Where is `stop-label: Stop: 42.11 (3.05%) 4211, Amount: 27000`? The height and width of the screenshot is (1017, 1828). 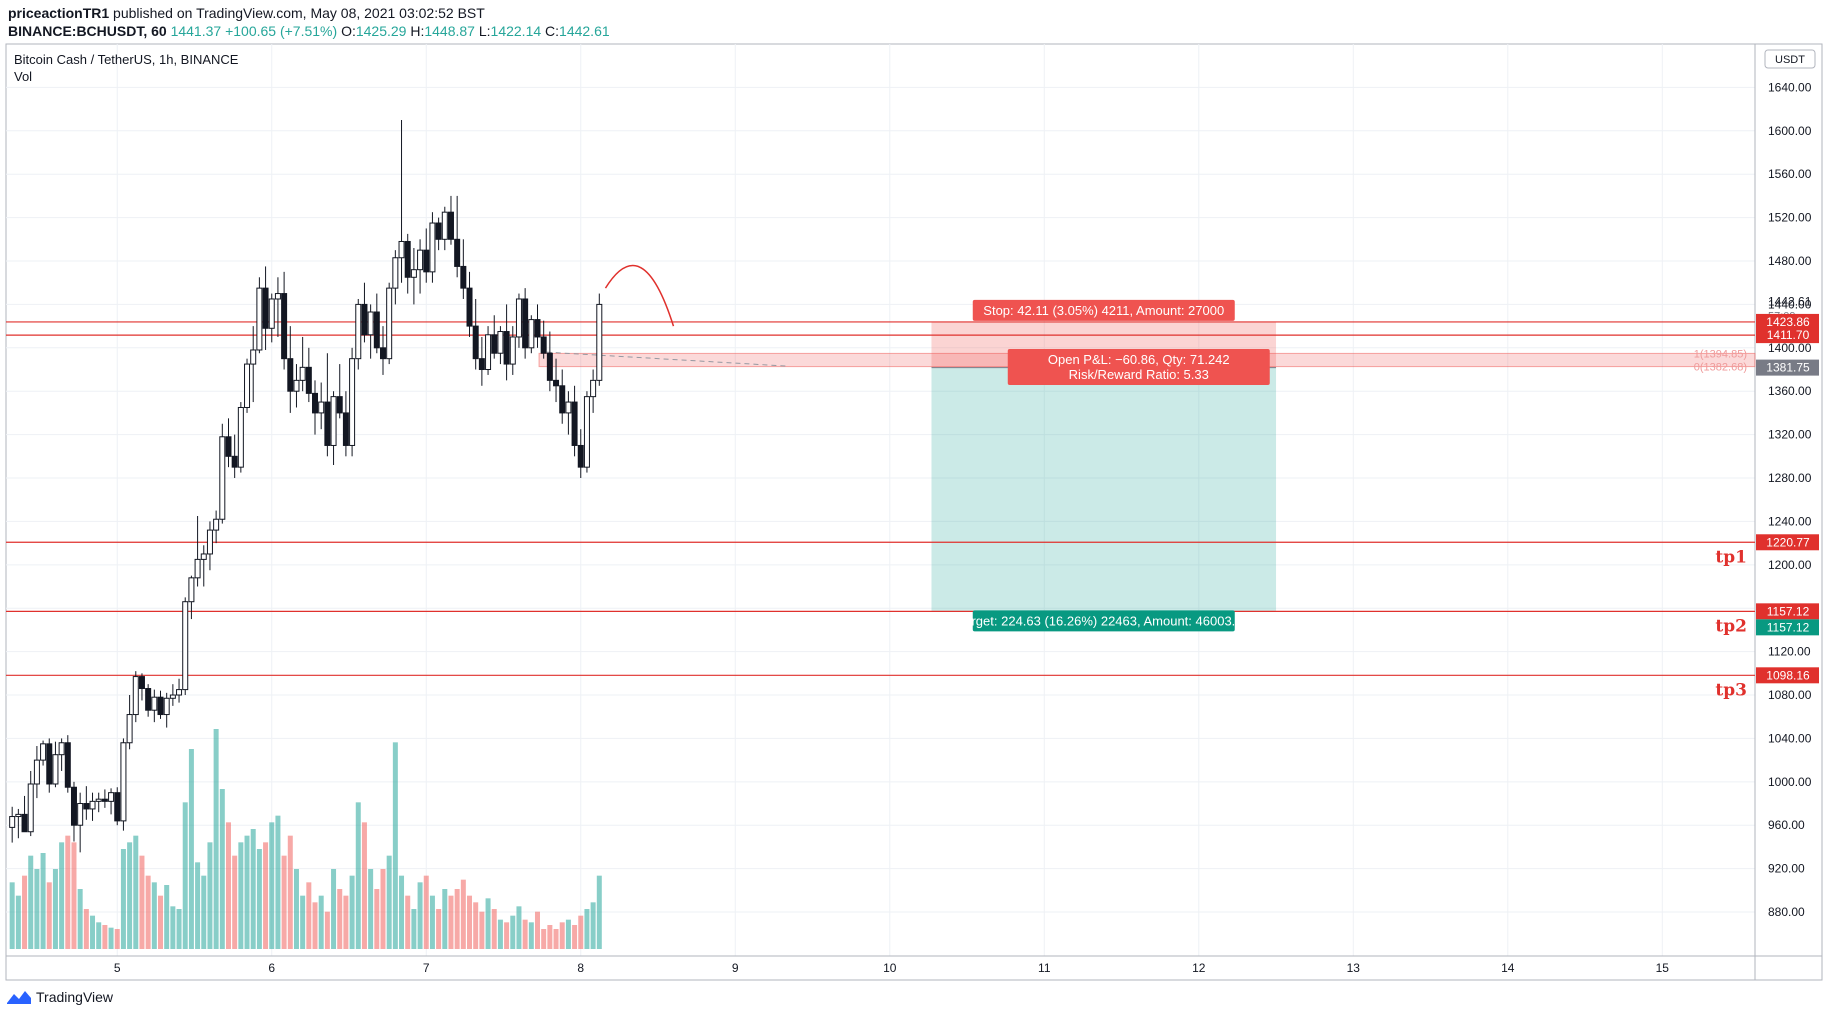
stop-label: Stop: 42.11 (3.05%) 4211, Amount: 27000 is located at coordinates (1103, 310).